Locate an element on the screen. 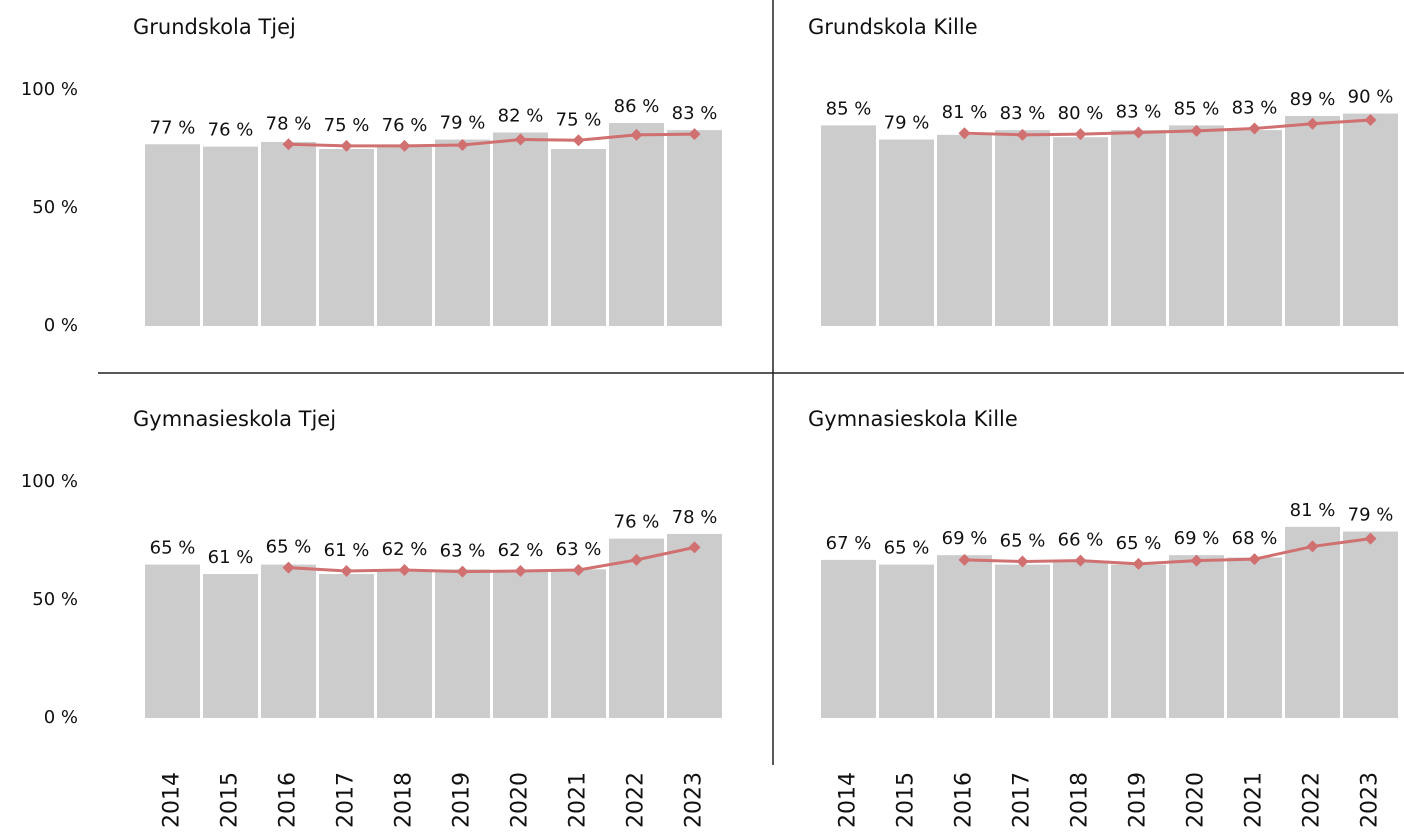 Image resolution: width=1404 pixels, height=840 pixels. value-label: 77 % is located at coordinates (173, 127).